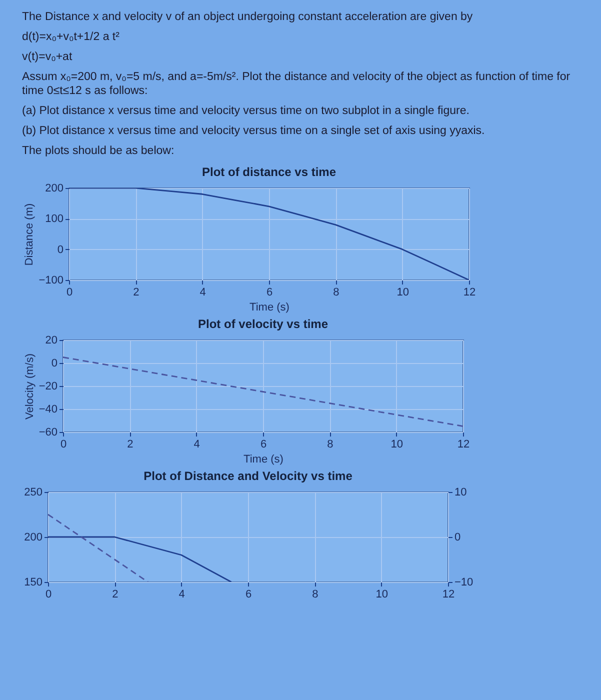 This screenshot has width=601, height=700. Describe the element at coordinates (460, 492) in the screenshot. I see `y2-tick-label: 10` at that location.